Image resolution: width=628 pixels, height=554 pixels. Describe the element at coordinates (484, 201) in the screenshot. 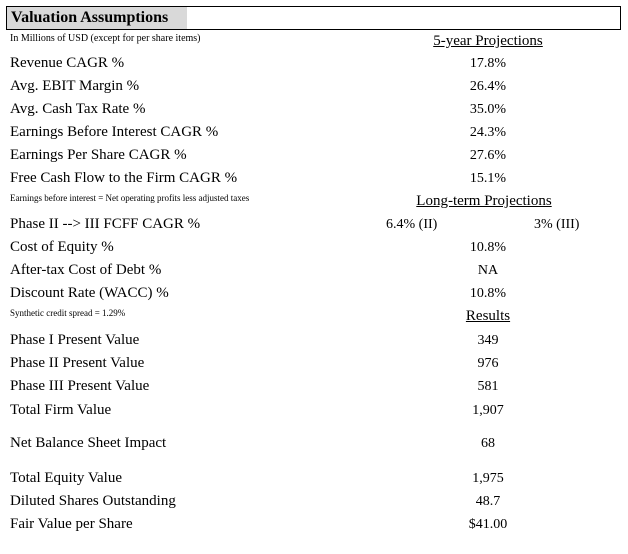

I see `long-term-header: Long-term Projections` at that location.